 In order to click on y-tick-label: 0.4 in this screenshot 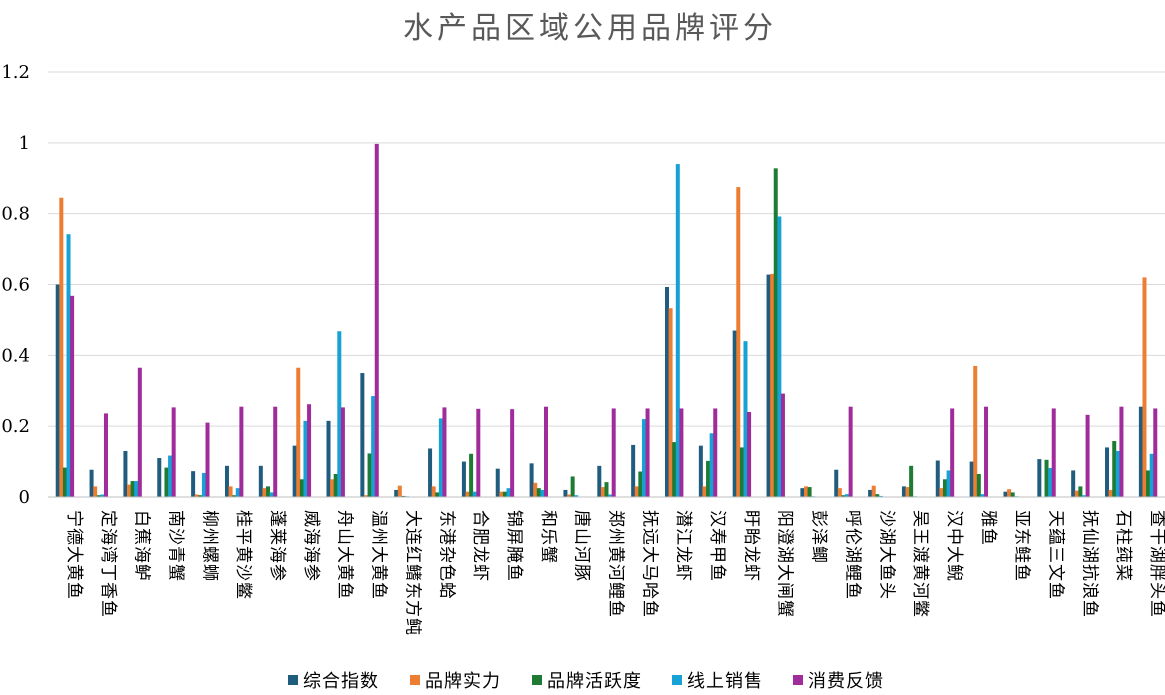, I will do `click(15, 355)`.